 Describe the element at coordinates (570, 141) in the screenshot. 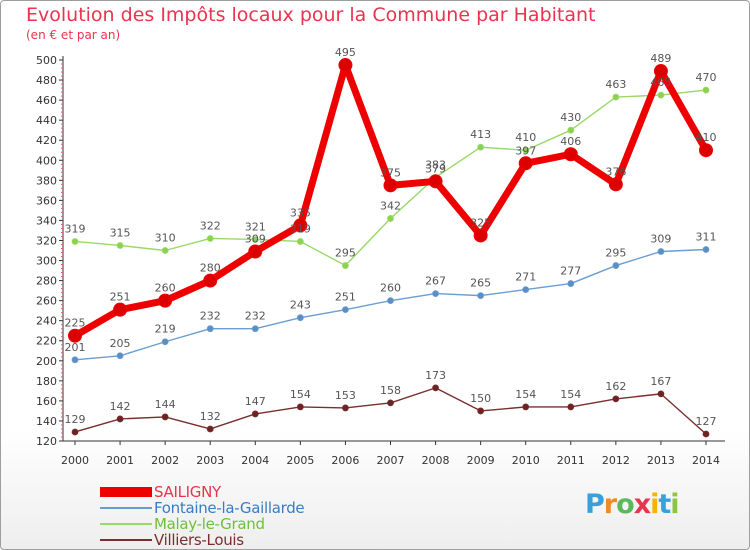

I see `data-label: 406` at that location.